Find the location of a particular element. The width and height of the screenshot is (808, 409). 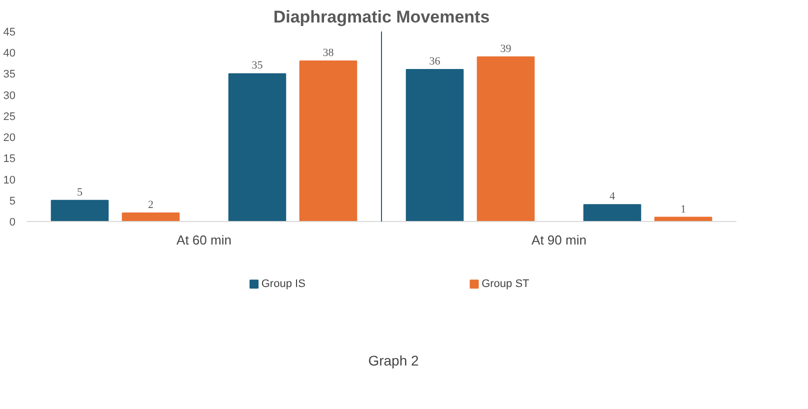

chart-title: Diaphragmatic Movements is located at coordinates (381, 17).